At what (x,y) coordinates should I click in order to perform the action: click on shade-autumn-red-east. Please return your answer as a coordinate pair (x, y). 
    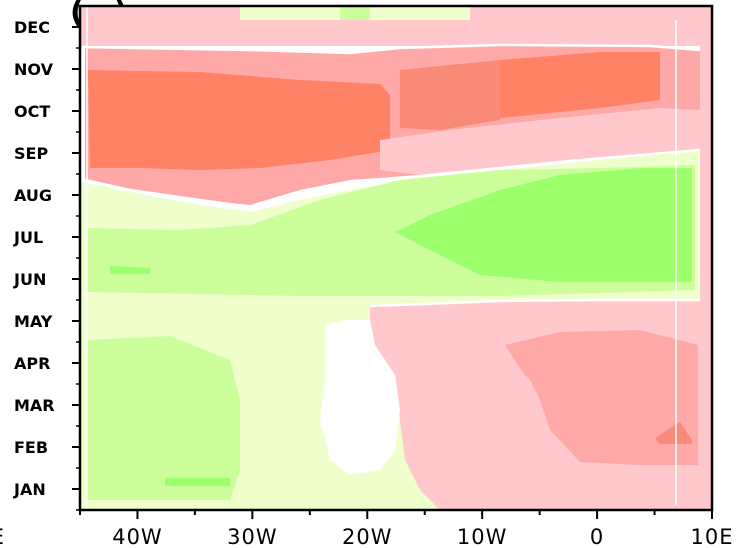
    Looking at the image, I should click on (580, 85).